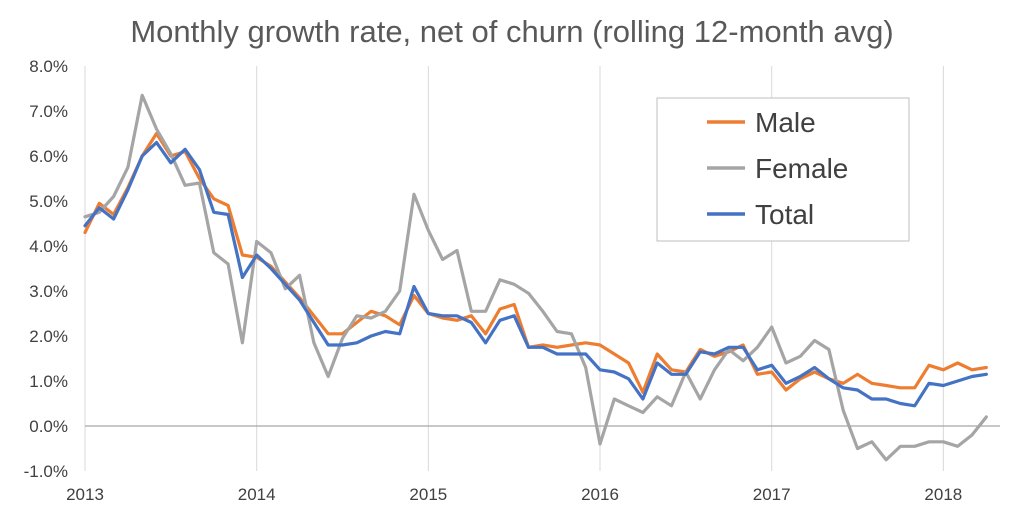  I want to click on x-tick-label: 2018, so click(943, 494).